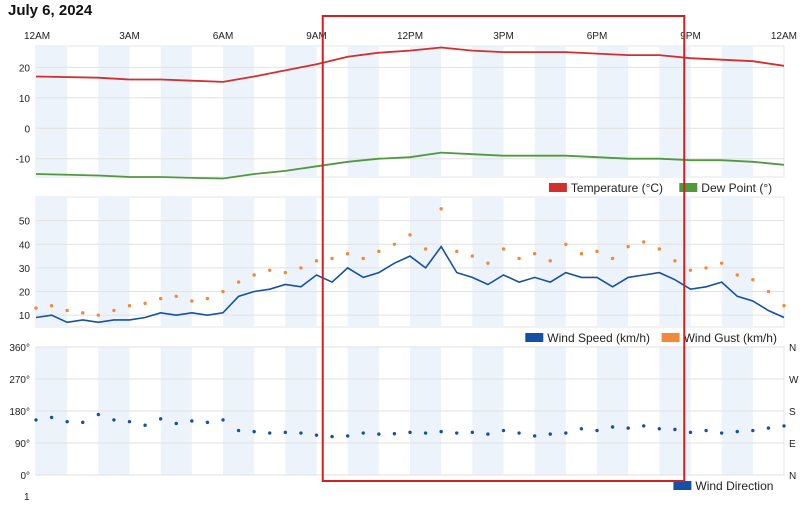  What do you see at coordinates (617, 188) in the screenshot?
I see `legend-label: Temperature (°C)` at bounding box center [617, 188].